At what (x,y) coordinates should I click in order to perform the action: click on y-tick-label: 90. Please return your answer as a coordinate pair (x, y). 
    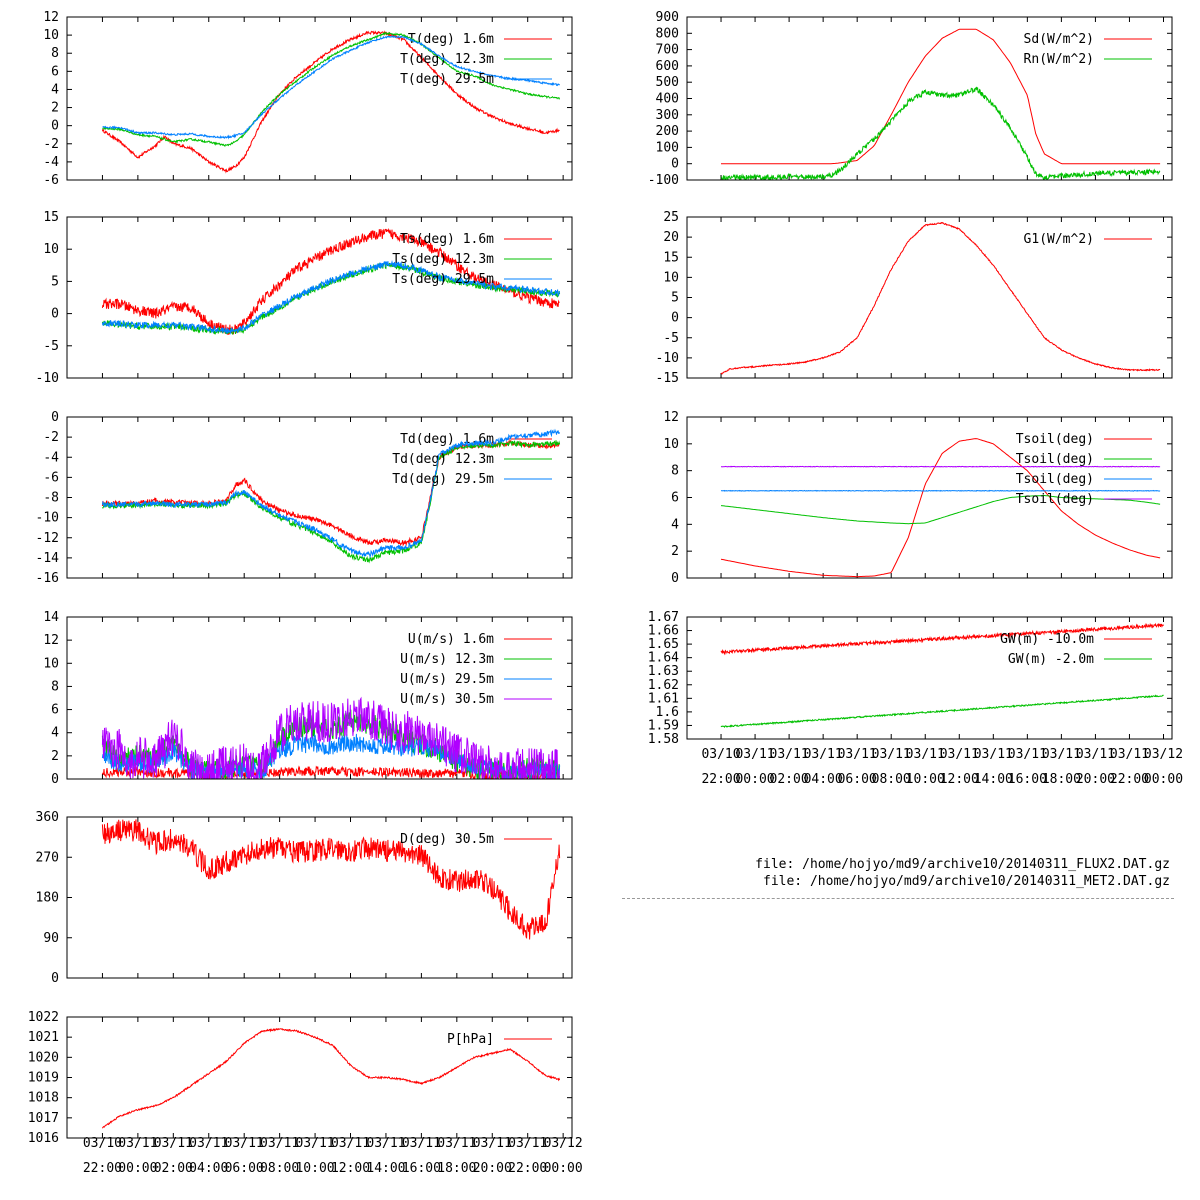
    Looking at the image, I should click on (51, 938).